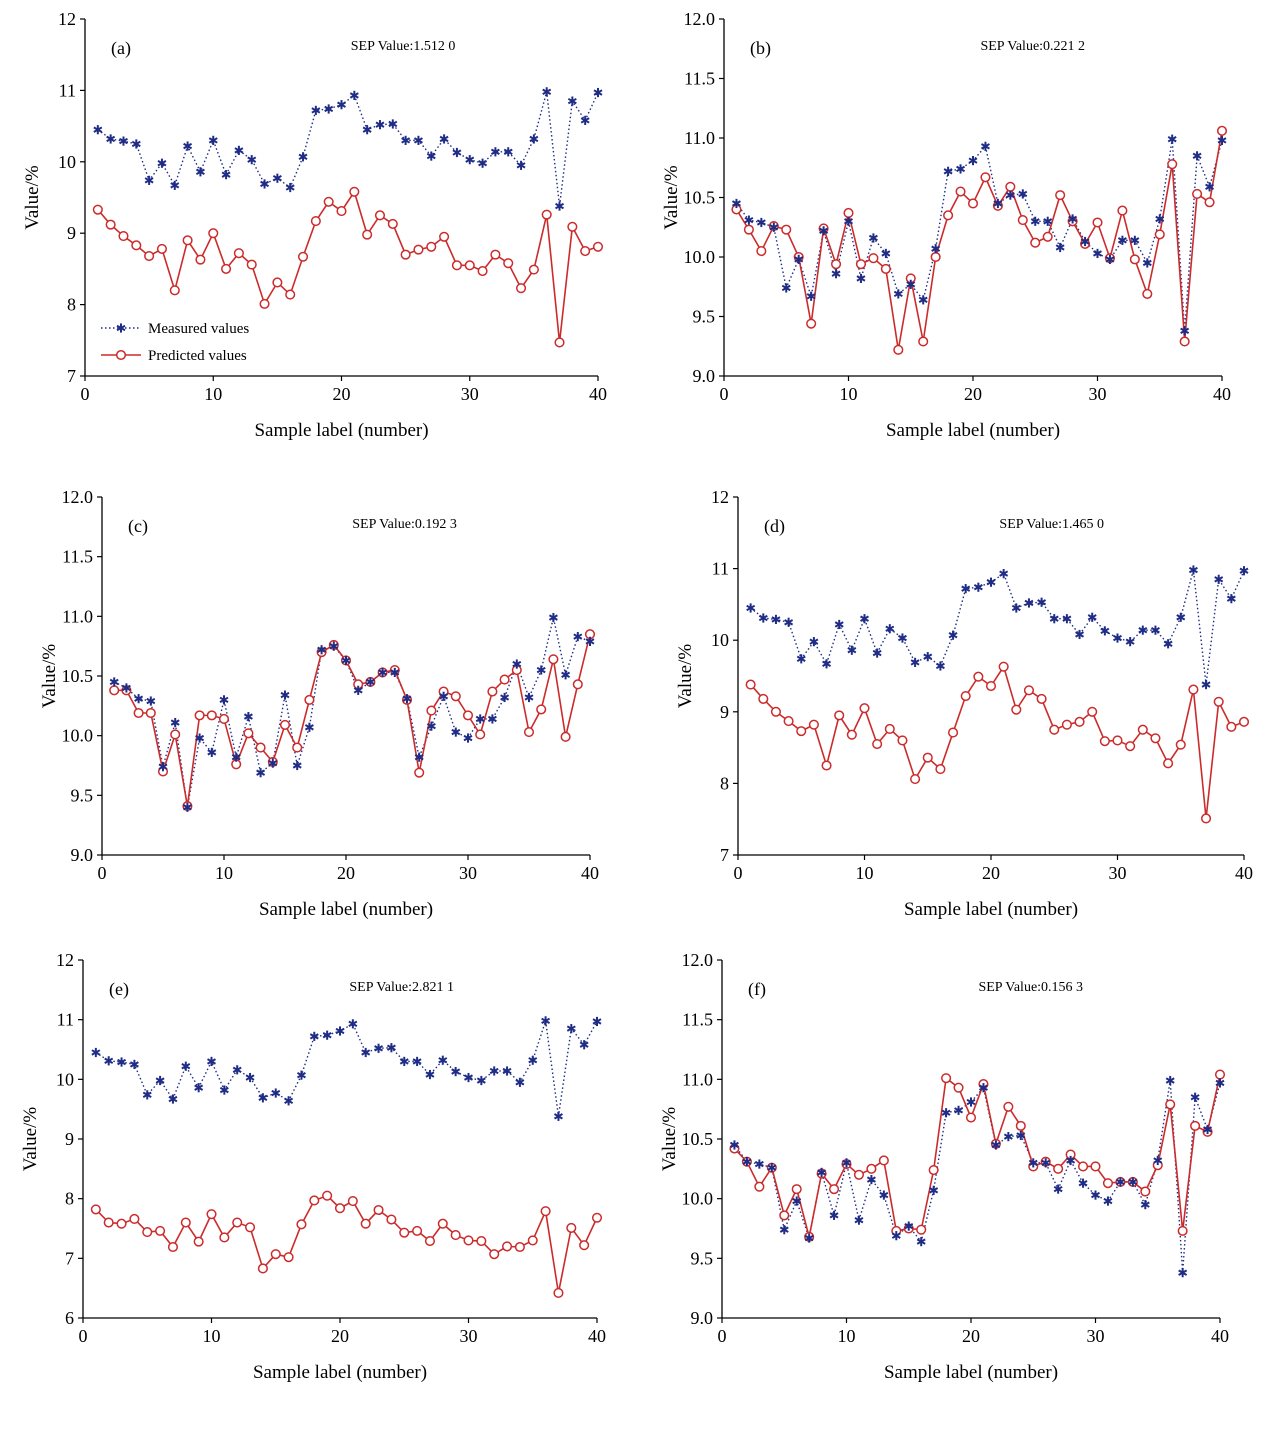  What do you see at coordinates (65, 1079) in the screenshot?
I see `y-tick-label: 10` at bounding box center [65, 1079].